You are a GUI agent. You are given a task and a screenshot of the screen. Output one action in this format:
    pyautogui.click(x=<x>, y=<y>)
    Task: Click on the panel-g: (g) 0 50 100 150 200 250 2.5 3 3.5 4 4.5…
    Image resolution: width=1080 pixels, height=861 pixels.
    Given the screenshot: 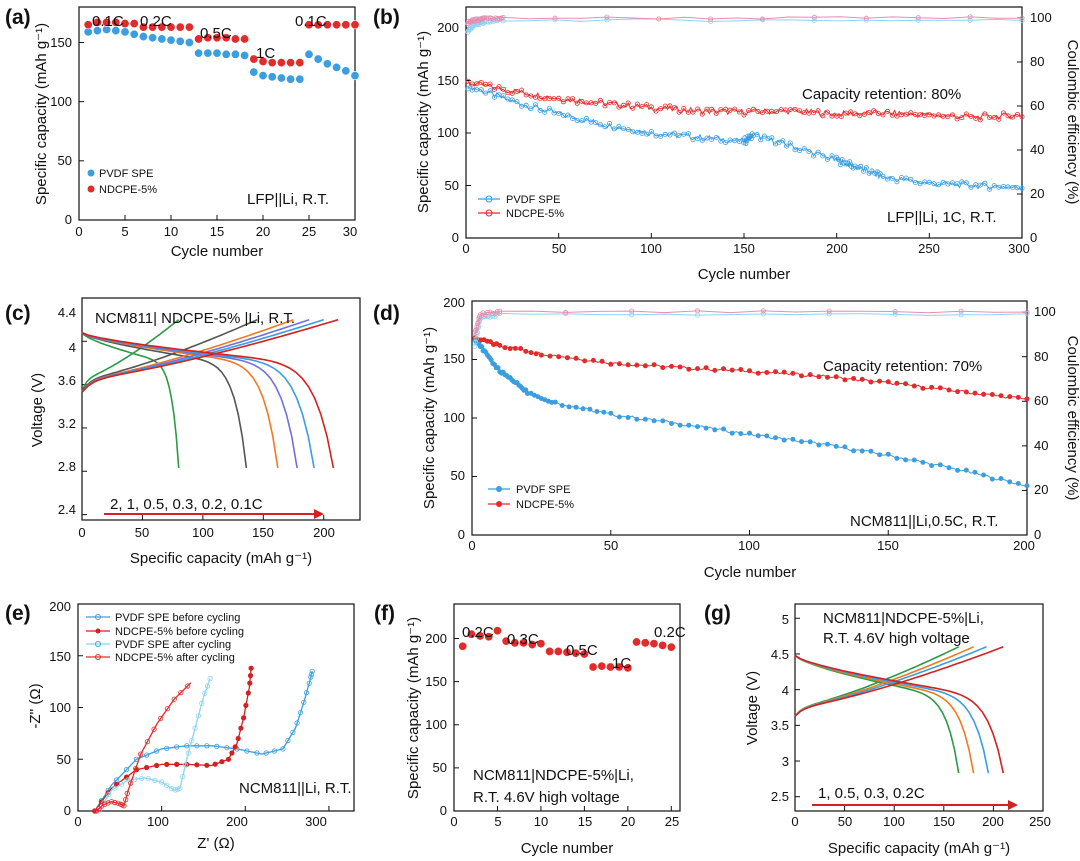 What is the action you would take?
    pyautogui.click(x=877, y=729)
    